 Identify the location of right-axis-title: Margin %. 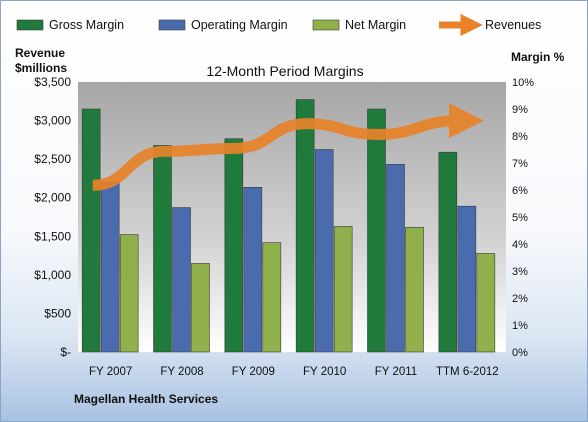
(538, 57).